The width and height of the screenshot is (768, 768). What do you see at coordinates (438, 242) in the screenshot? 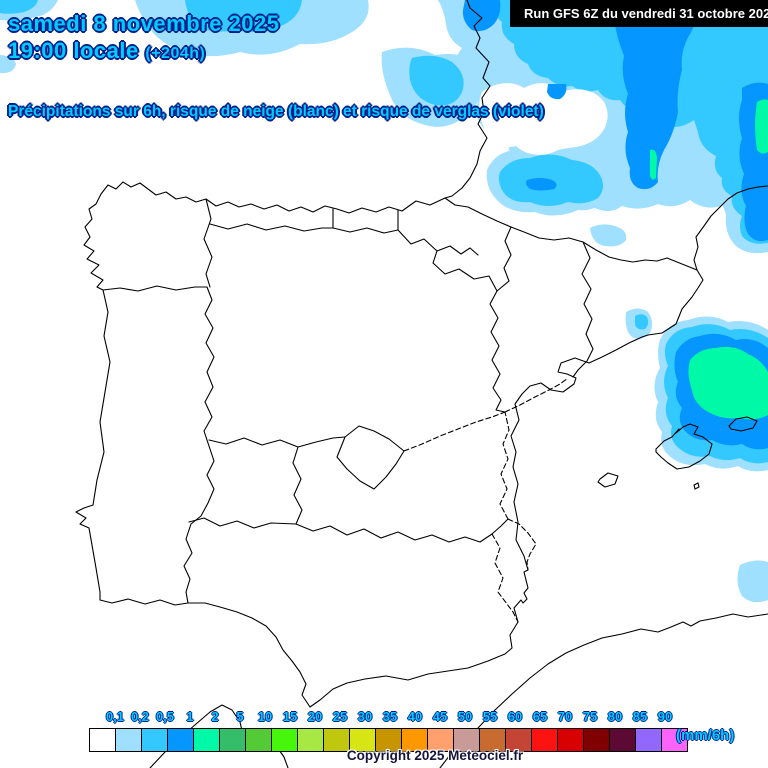
I see `basque-border` at bounding box center [438, 242].